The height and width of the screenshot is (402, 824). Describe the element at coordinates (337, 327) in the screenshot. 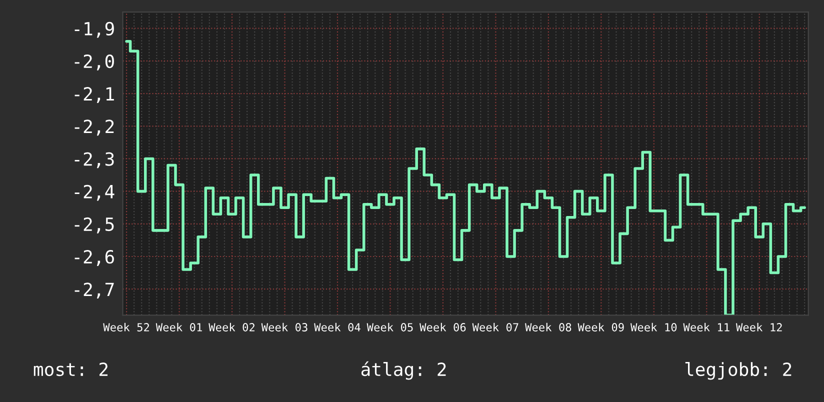

I see `x-tick-label: Week 04` at that location.